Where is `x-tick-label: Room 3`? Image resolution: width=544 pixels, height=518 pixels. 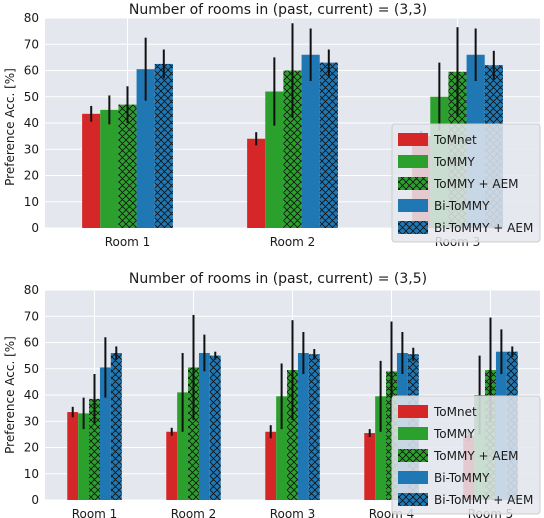 x-tick-label: Room 3 is located at coordinates (293, 512).